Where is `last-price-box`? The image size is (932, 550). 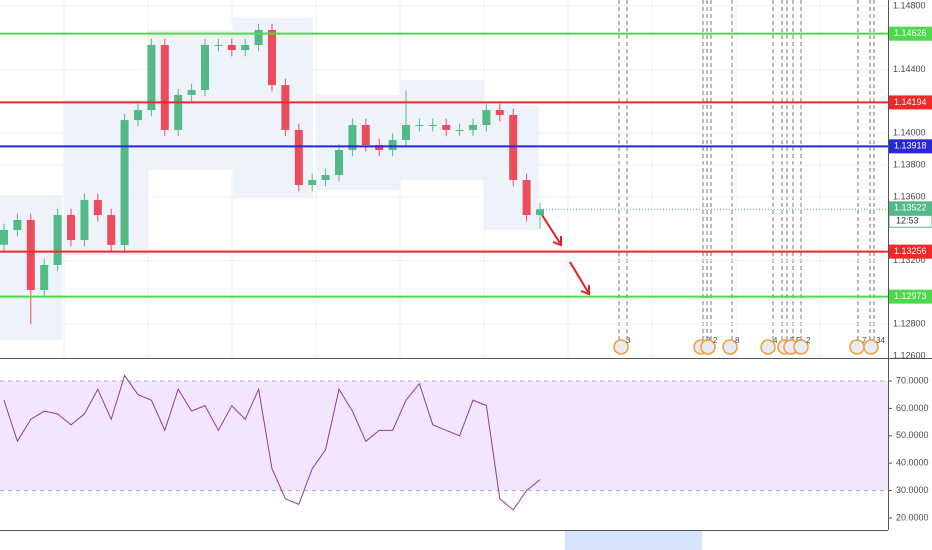 last-price-box is located at coordinates (910, 208).